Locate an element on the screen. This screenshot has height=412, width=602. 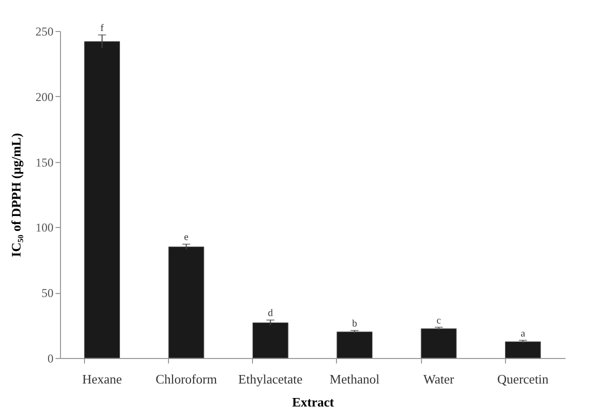
y-tick-label: 100 is located at coordinates (45, 227).